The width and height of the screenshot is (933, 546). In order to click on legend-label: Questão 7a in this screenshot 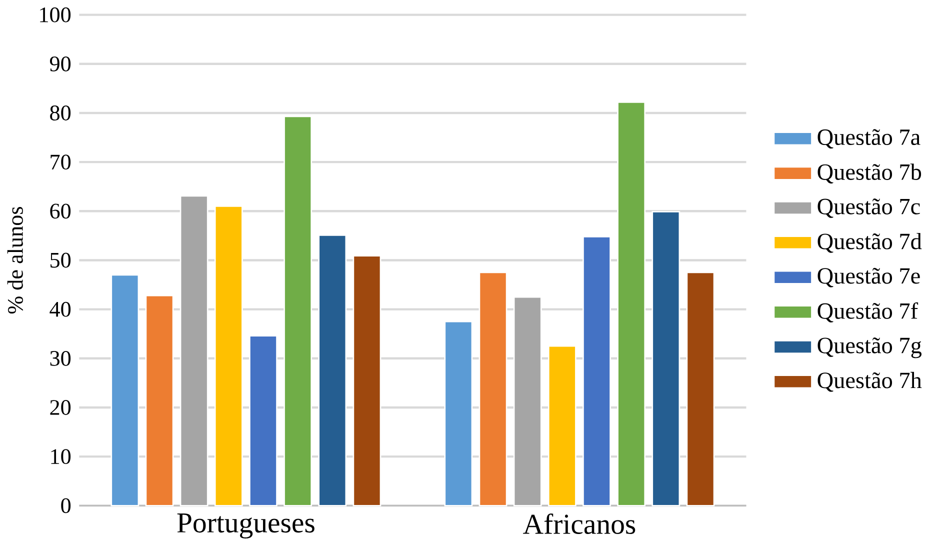, I will do `click(869, 139)`.